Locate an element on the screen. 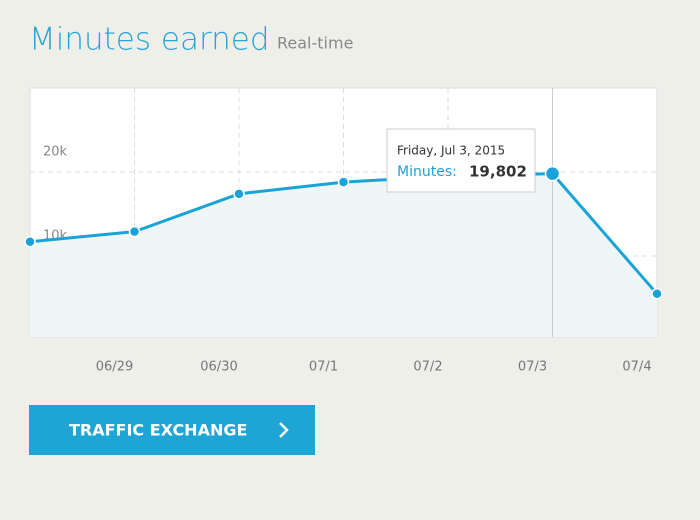 The height and width of the screenshot is (520, 700). button-label: TRAFFIC EXCHANGE is located at coordinates (158, 430).